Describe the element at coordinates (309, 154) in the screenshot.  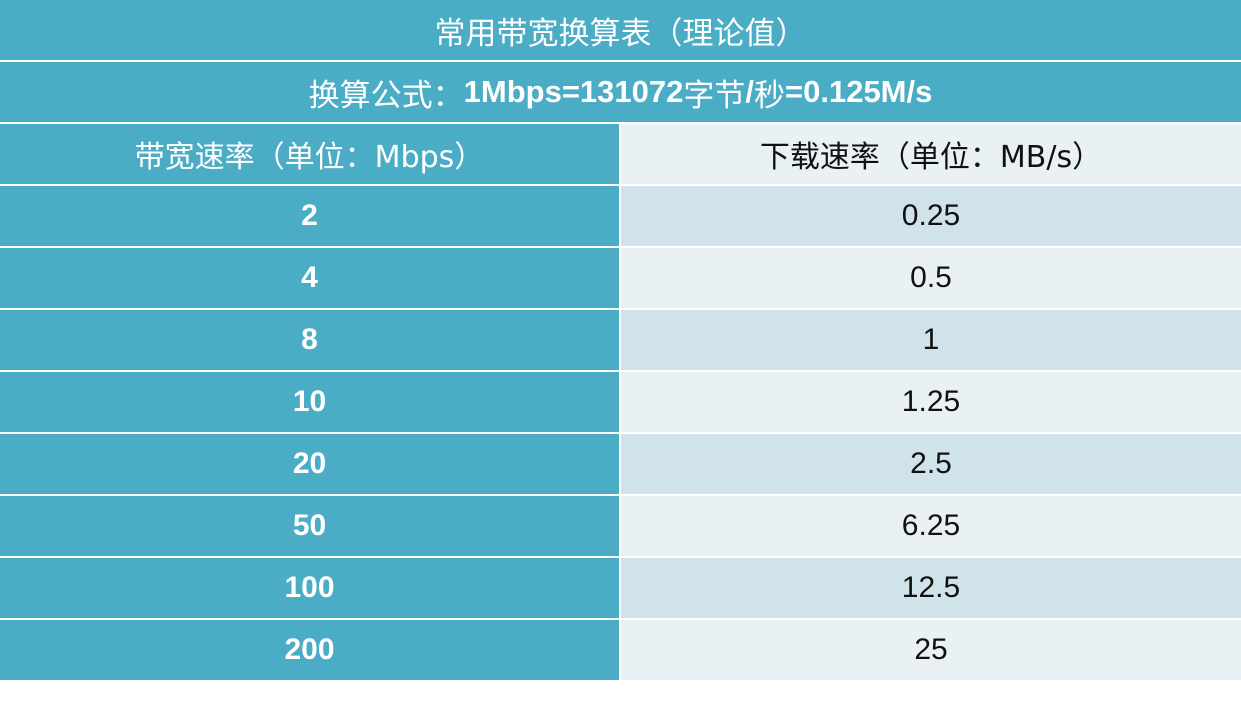
I see `column-header-bandwidth: 带宽速率（单位：Mbps）` at that location.